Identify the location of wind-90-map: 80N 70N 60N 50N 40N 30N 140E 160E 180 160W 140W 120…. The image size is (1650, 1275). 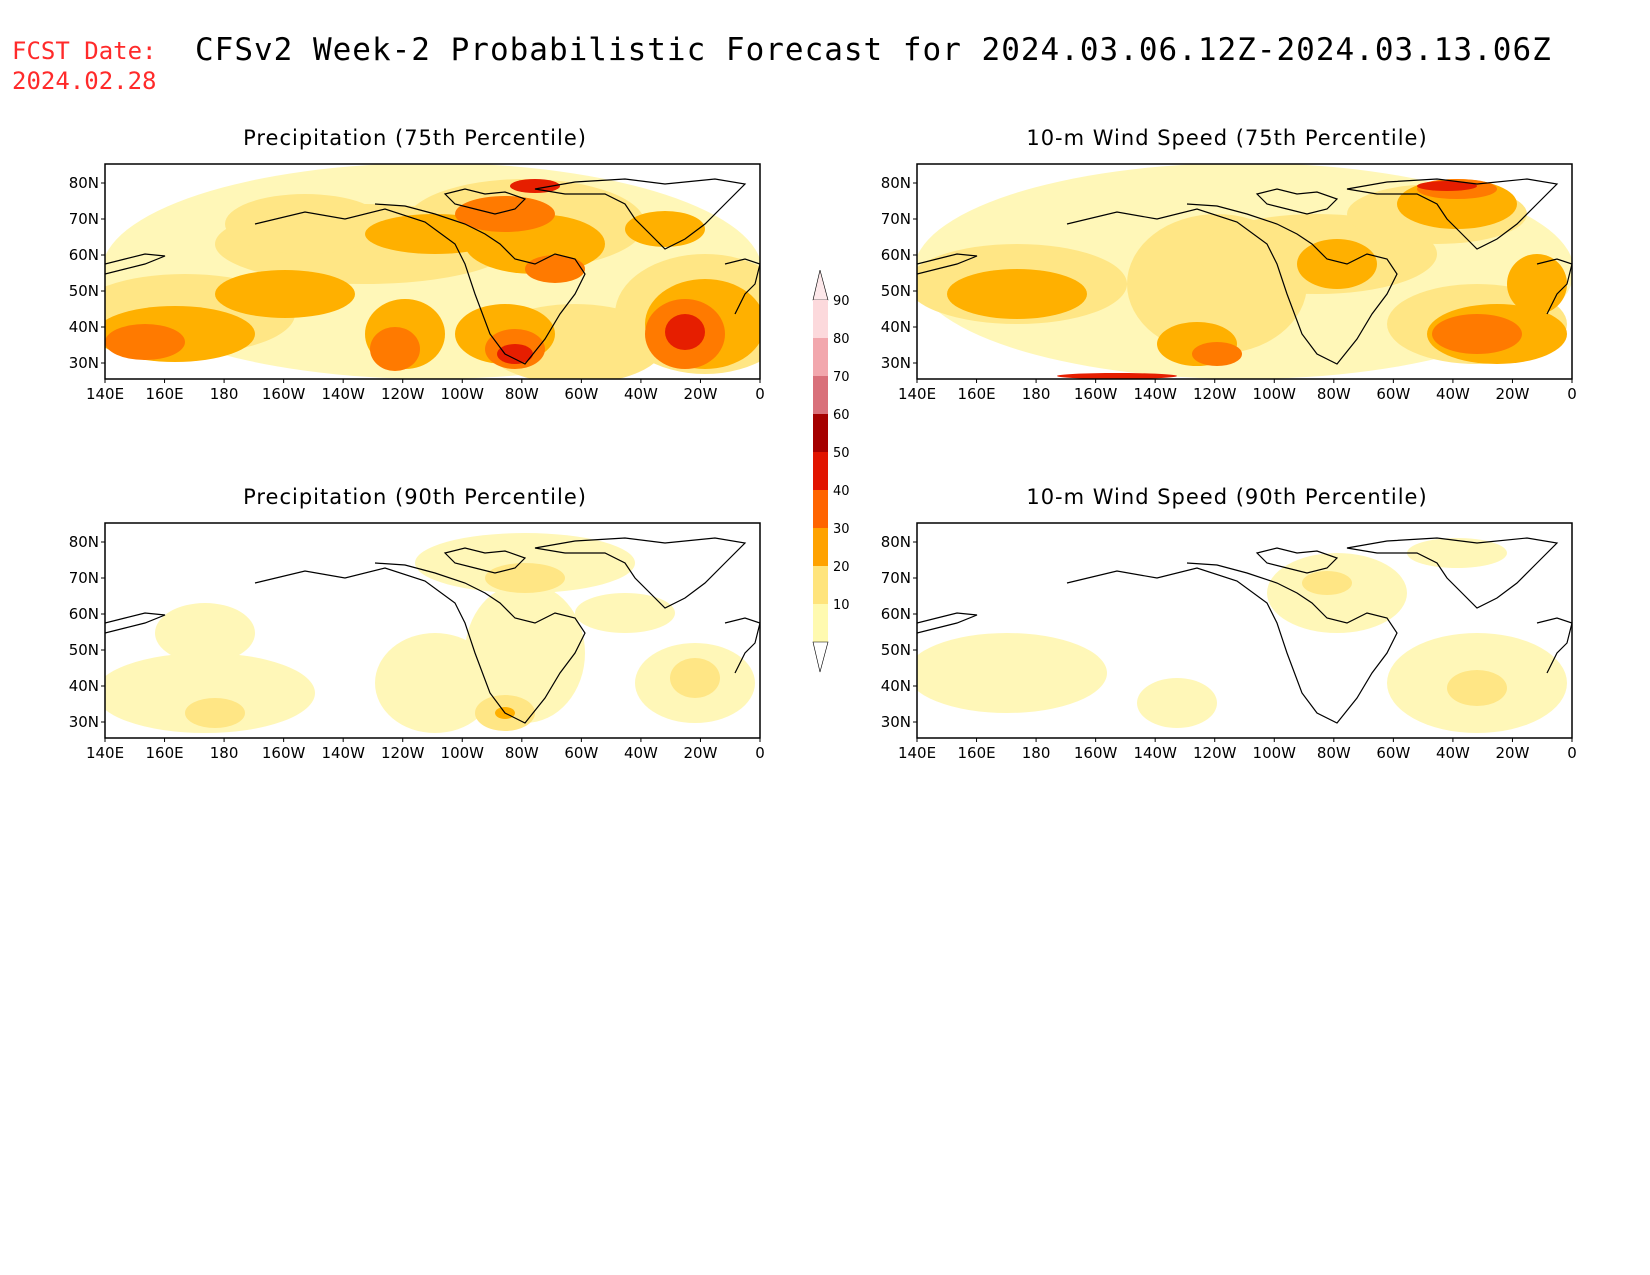
(1229, 642).